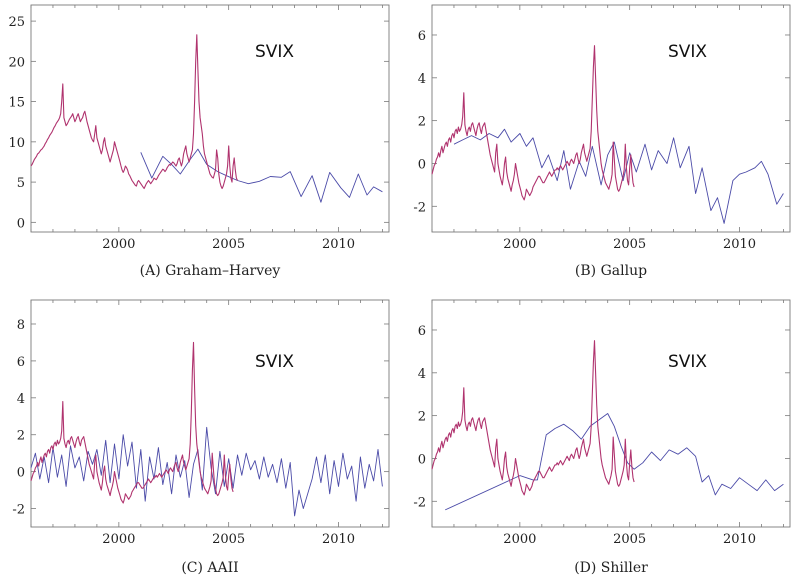 This screenshot has width=797, height=584. What do you see at coordinates (16, 103) in the screenshot?
I see `y-tick-label: 15` at bounding box center [16, 103].